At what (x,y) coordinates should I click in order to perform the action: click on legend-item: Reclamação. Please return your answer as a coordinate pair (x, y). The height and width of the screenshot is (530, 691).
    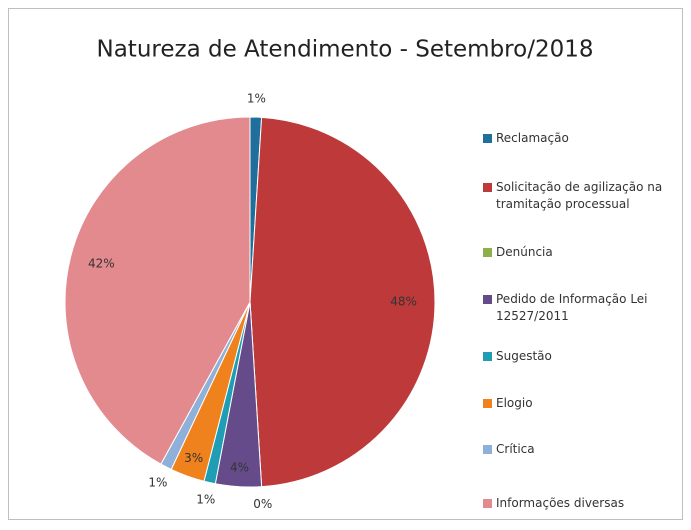
    Looking at the image, I should click on (580, 138).